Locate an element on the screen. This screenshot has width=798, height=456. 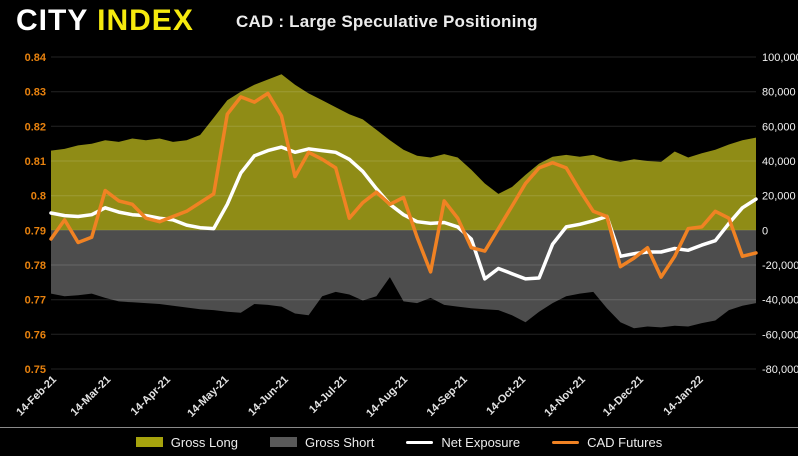
svg-text: 0.79 is located at coordinates (35, 231).